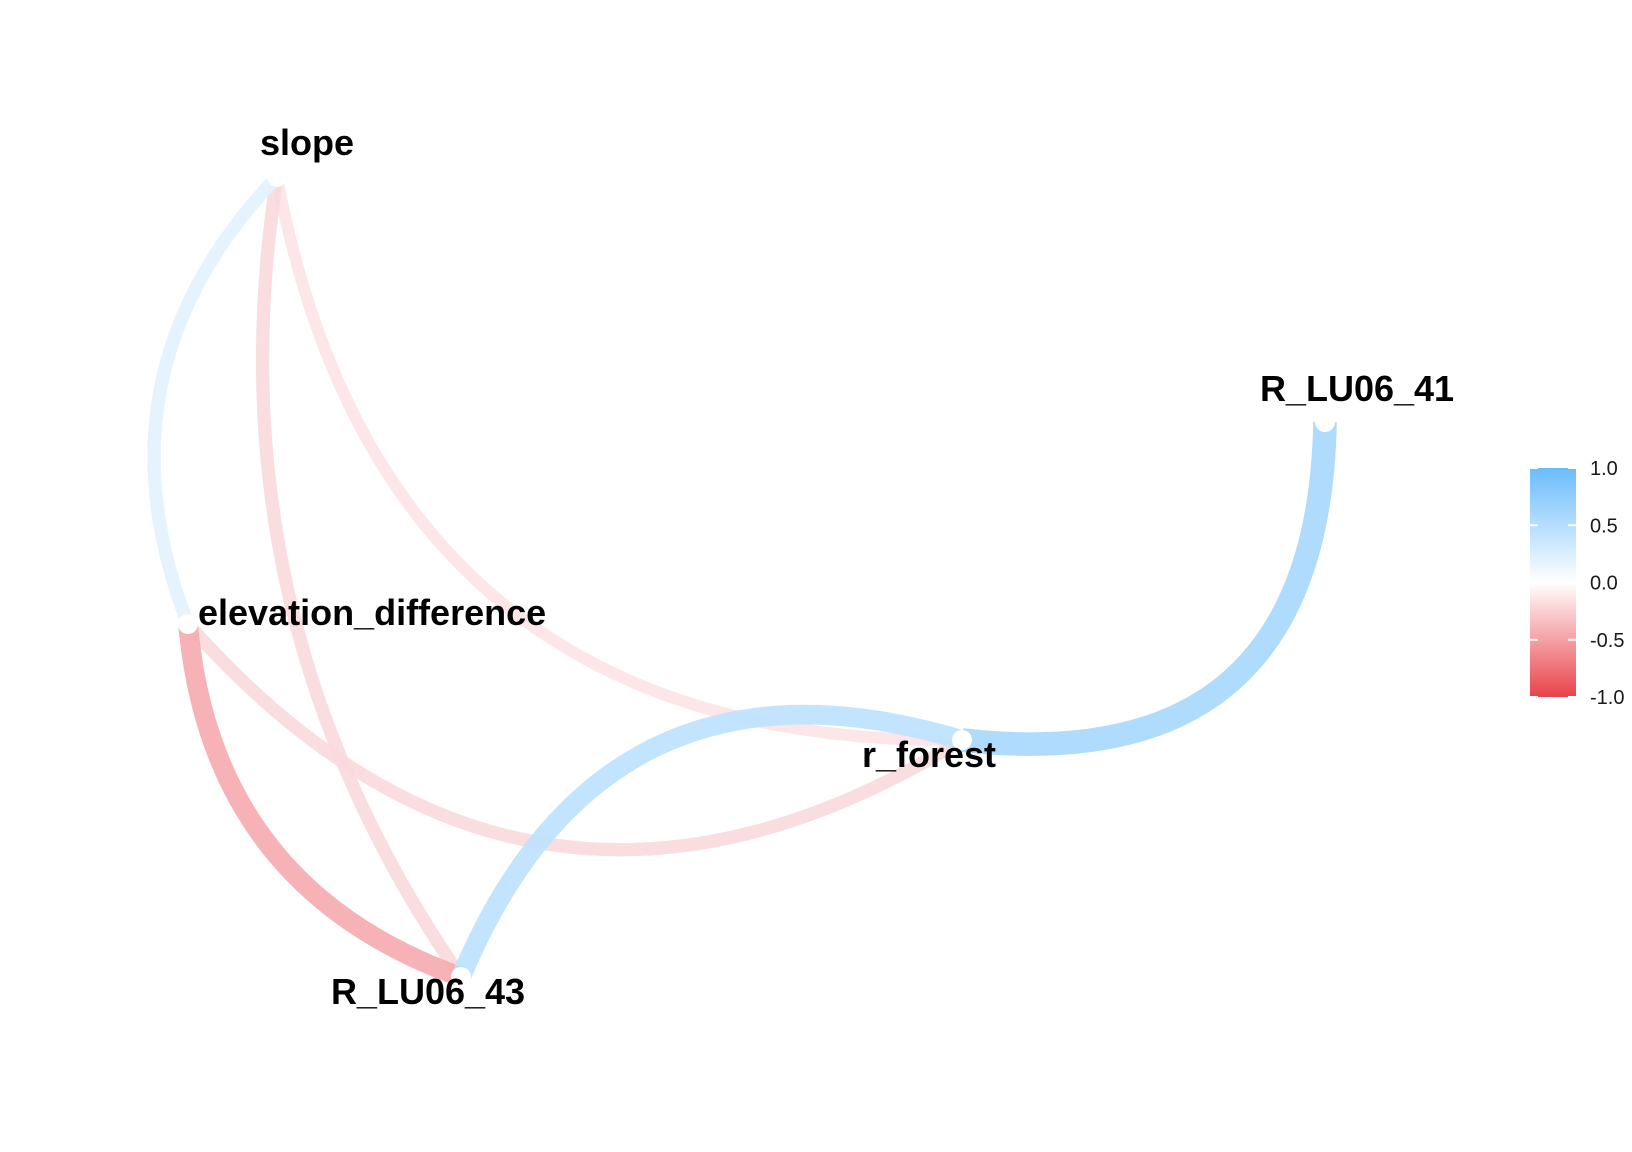 Image resolution: width=1632 pixels, height=1152 pixels. I want to click on legend-tick-label: 1.0, so click(1604, 469).